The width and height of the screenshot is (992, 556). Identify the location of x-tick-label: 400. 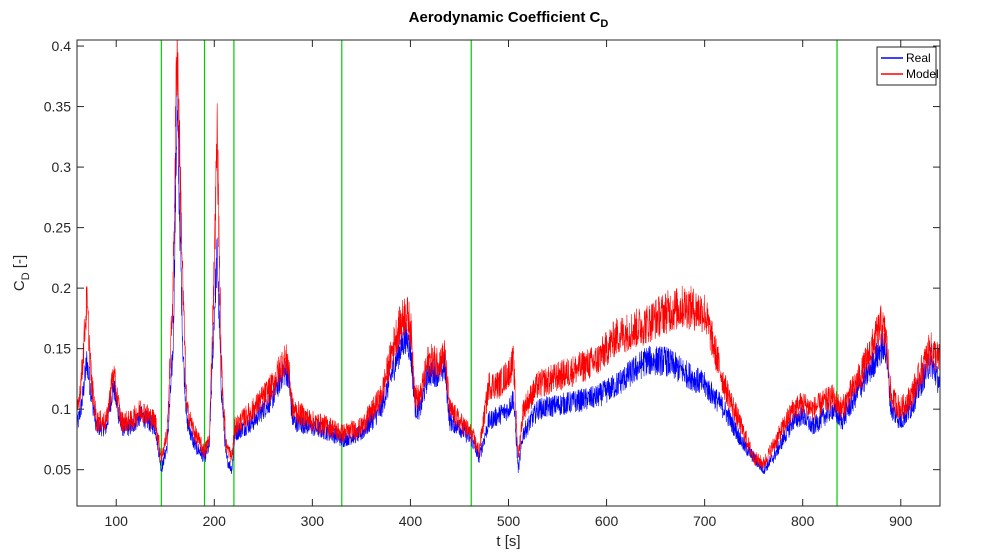
(411, 521).